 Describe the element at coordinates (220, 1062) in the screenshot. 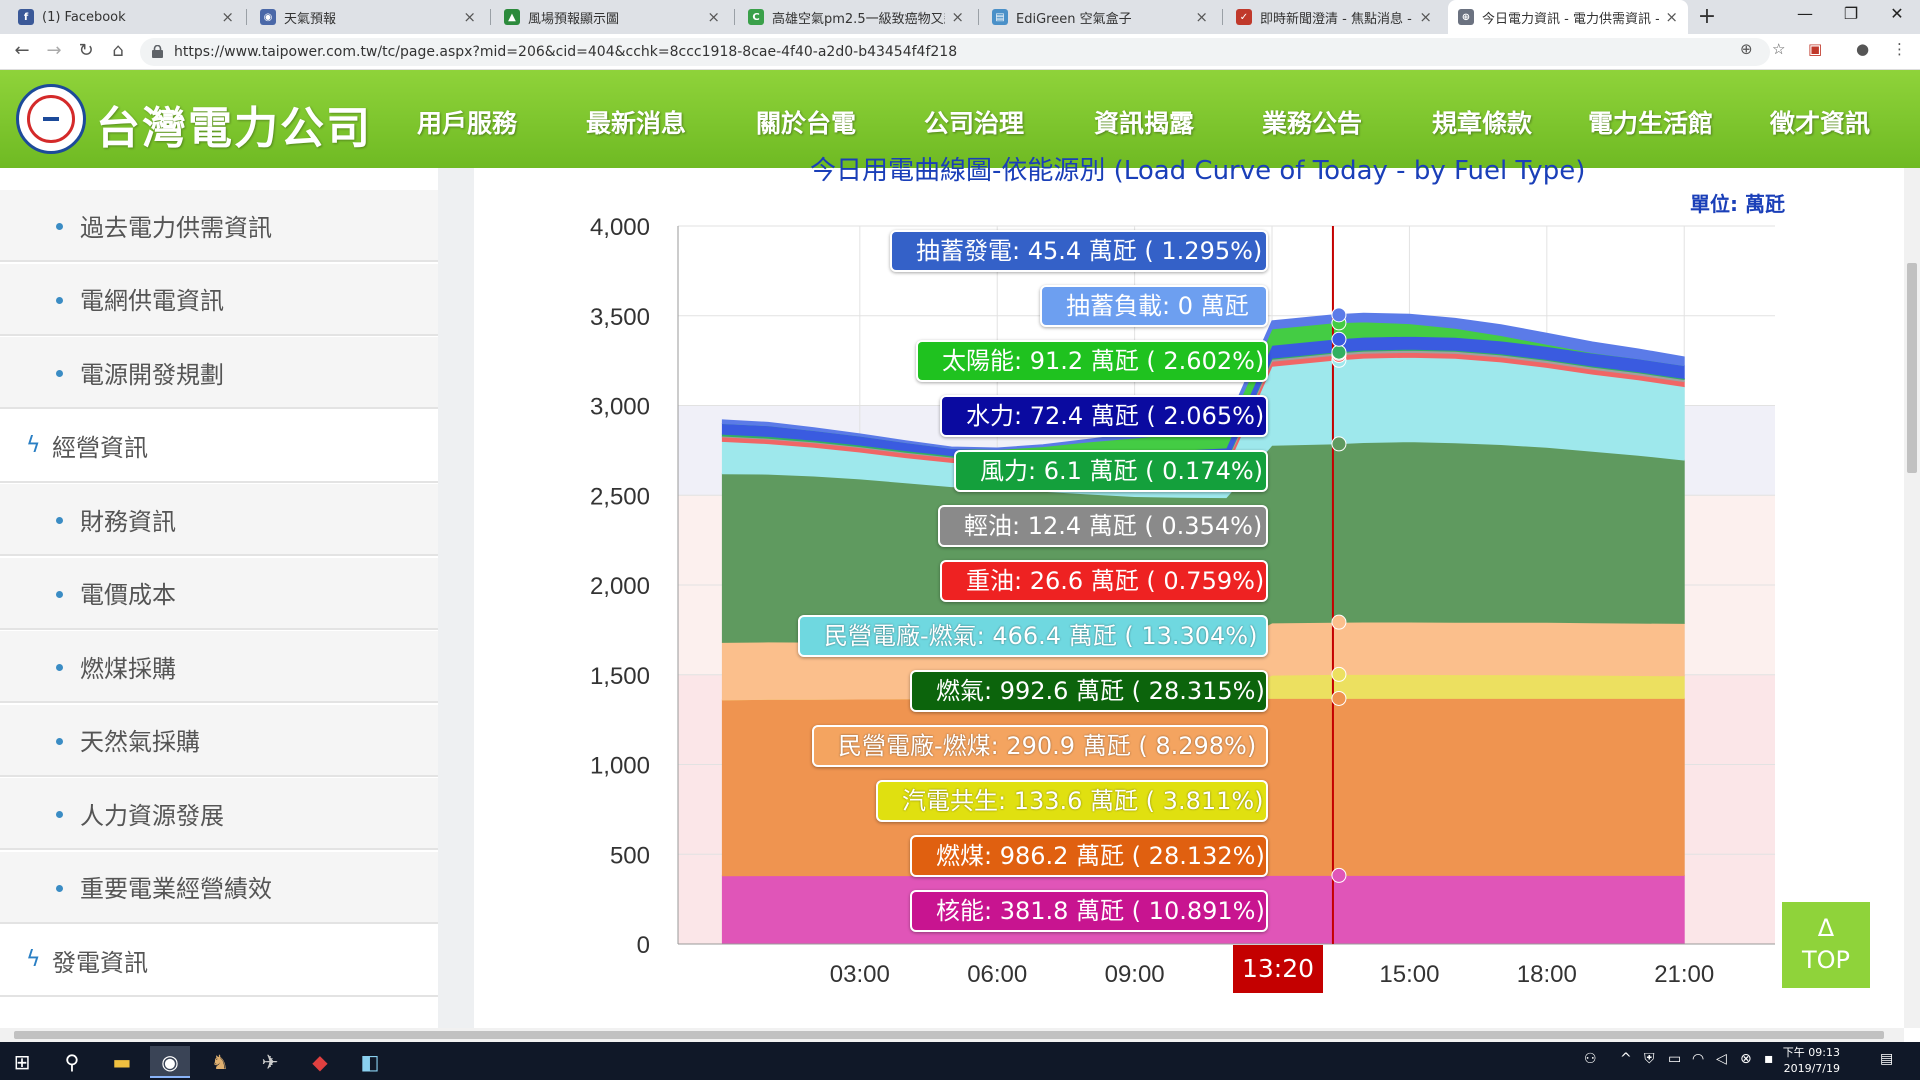

I see `app-rabbit-icon: ♞` at that location.